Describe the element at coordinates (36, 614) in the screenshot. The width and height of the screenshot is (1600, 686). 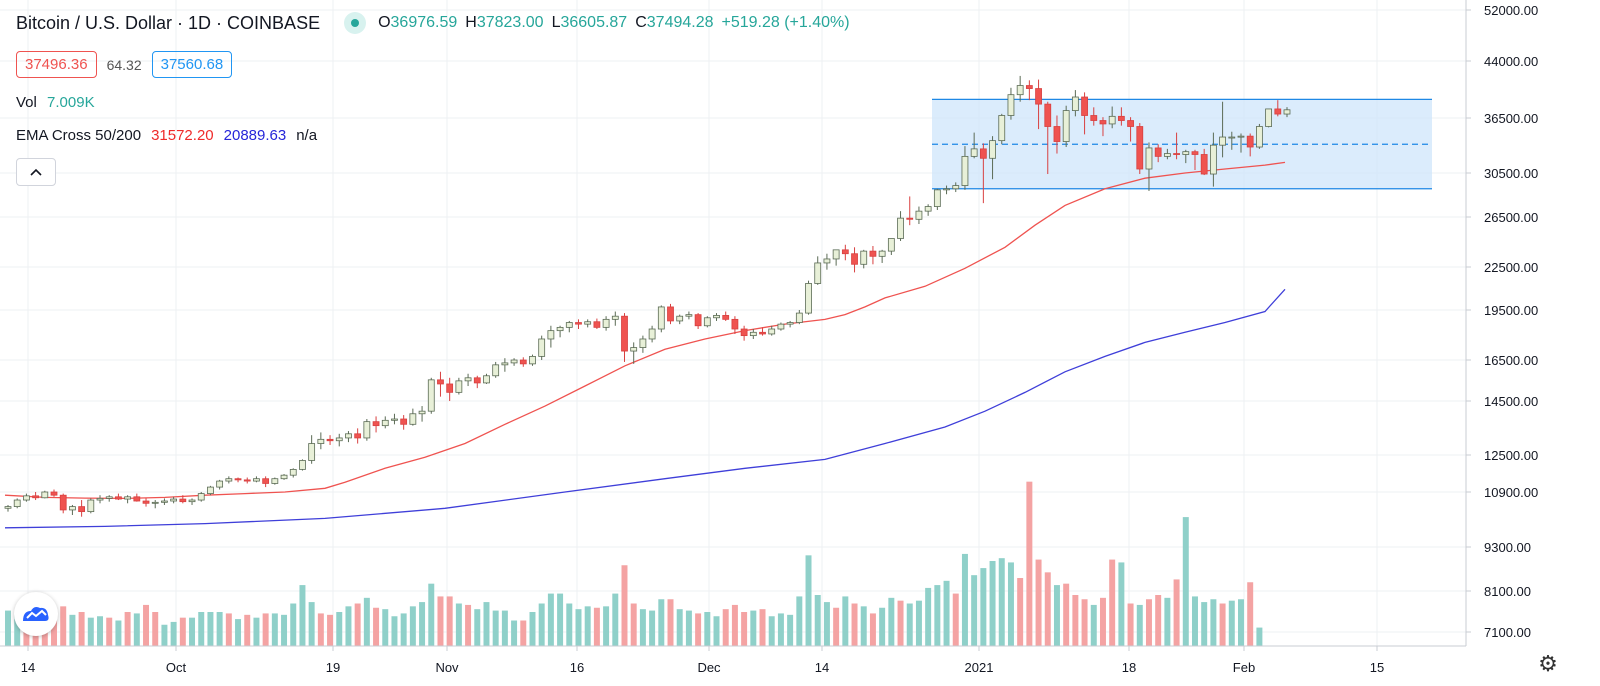
I see `tradingview-logo-icon` at that location.